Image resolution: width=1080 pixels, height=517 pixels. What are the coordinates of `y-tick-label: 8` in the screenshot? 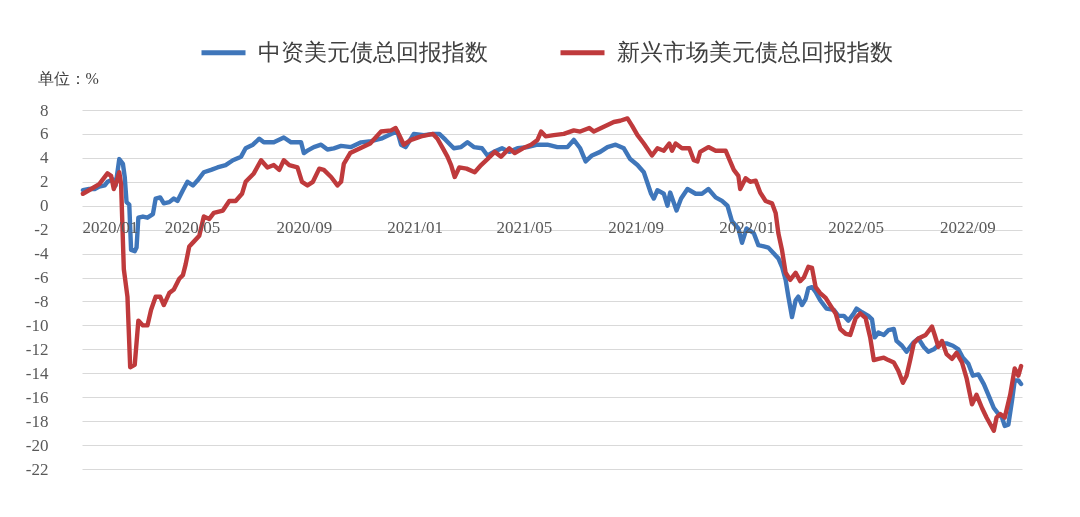 It's located at (44, 110).